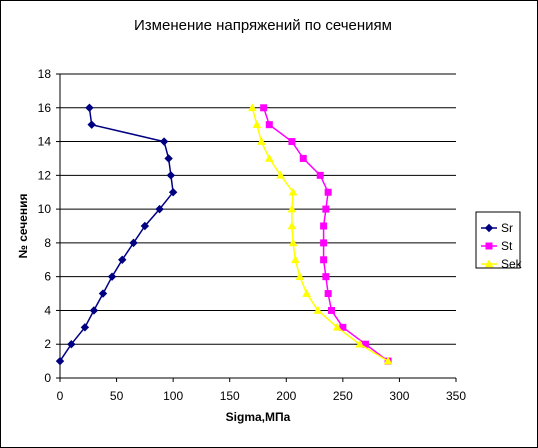 This screenshot has height=448, width=538. Describe the element at coordinates (286, 396) in the screenshot. I see `x-tick-label: 200` at that location.